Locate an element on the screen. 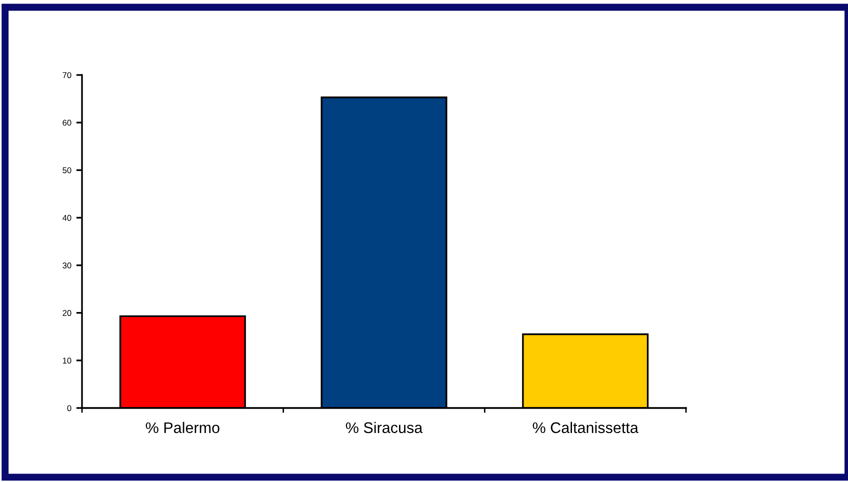 The height and width of the screenshot is (482, 848). y-tick-label: 70 is located at coordinates (67, 75).